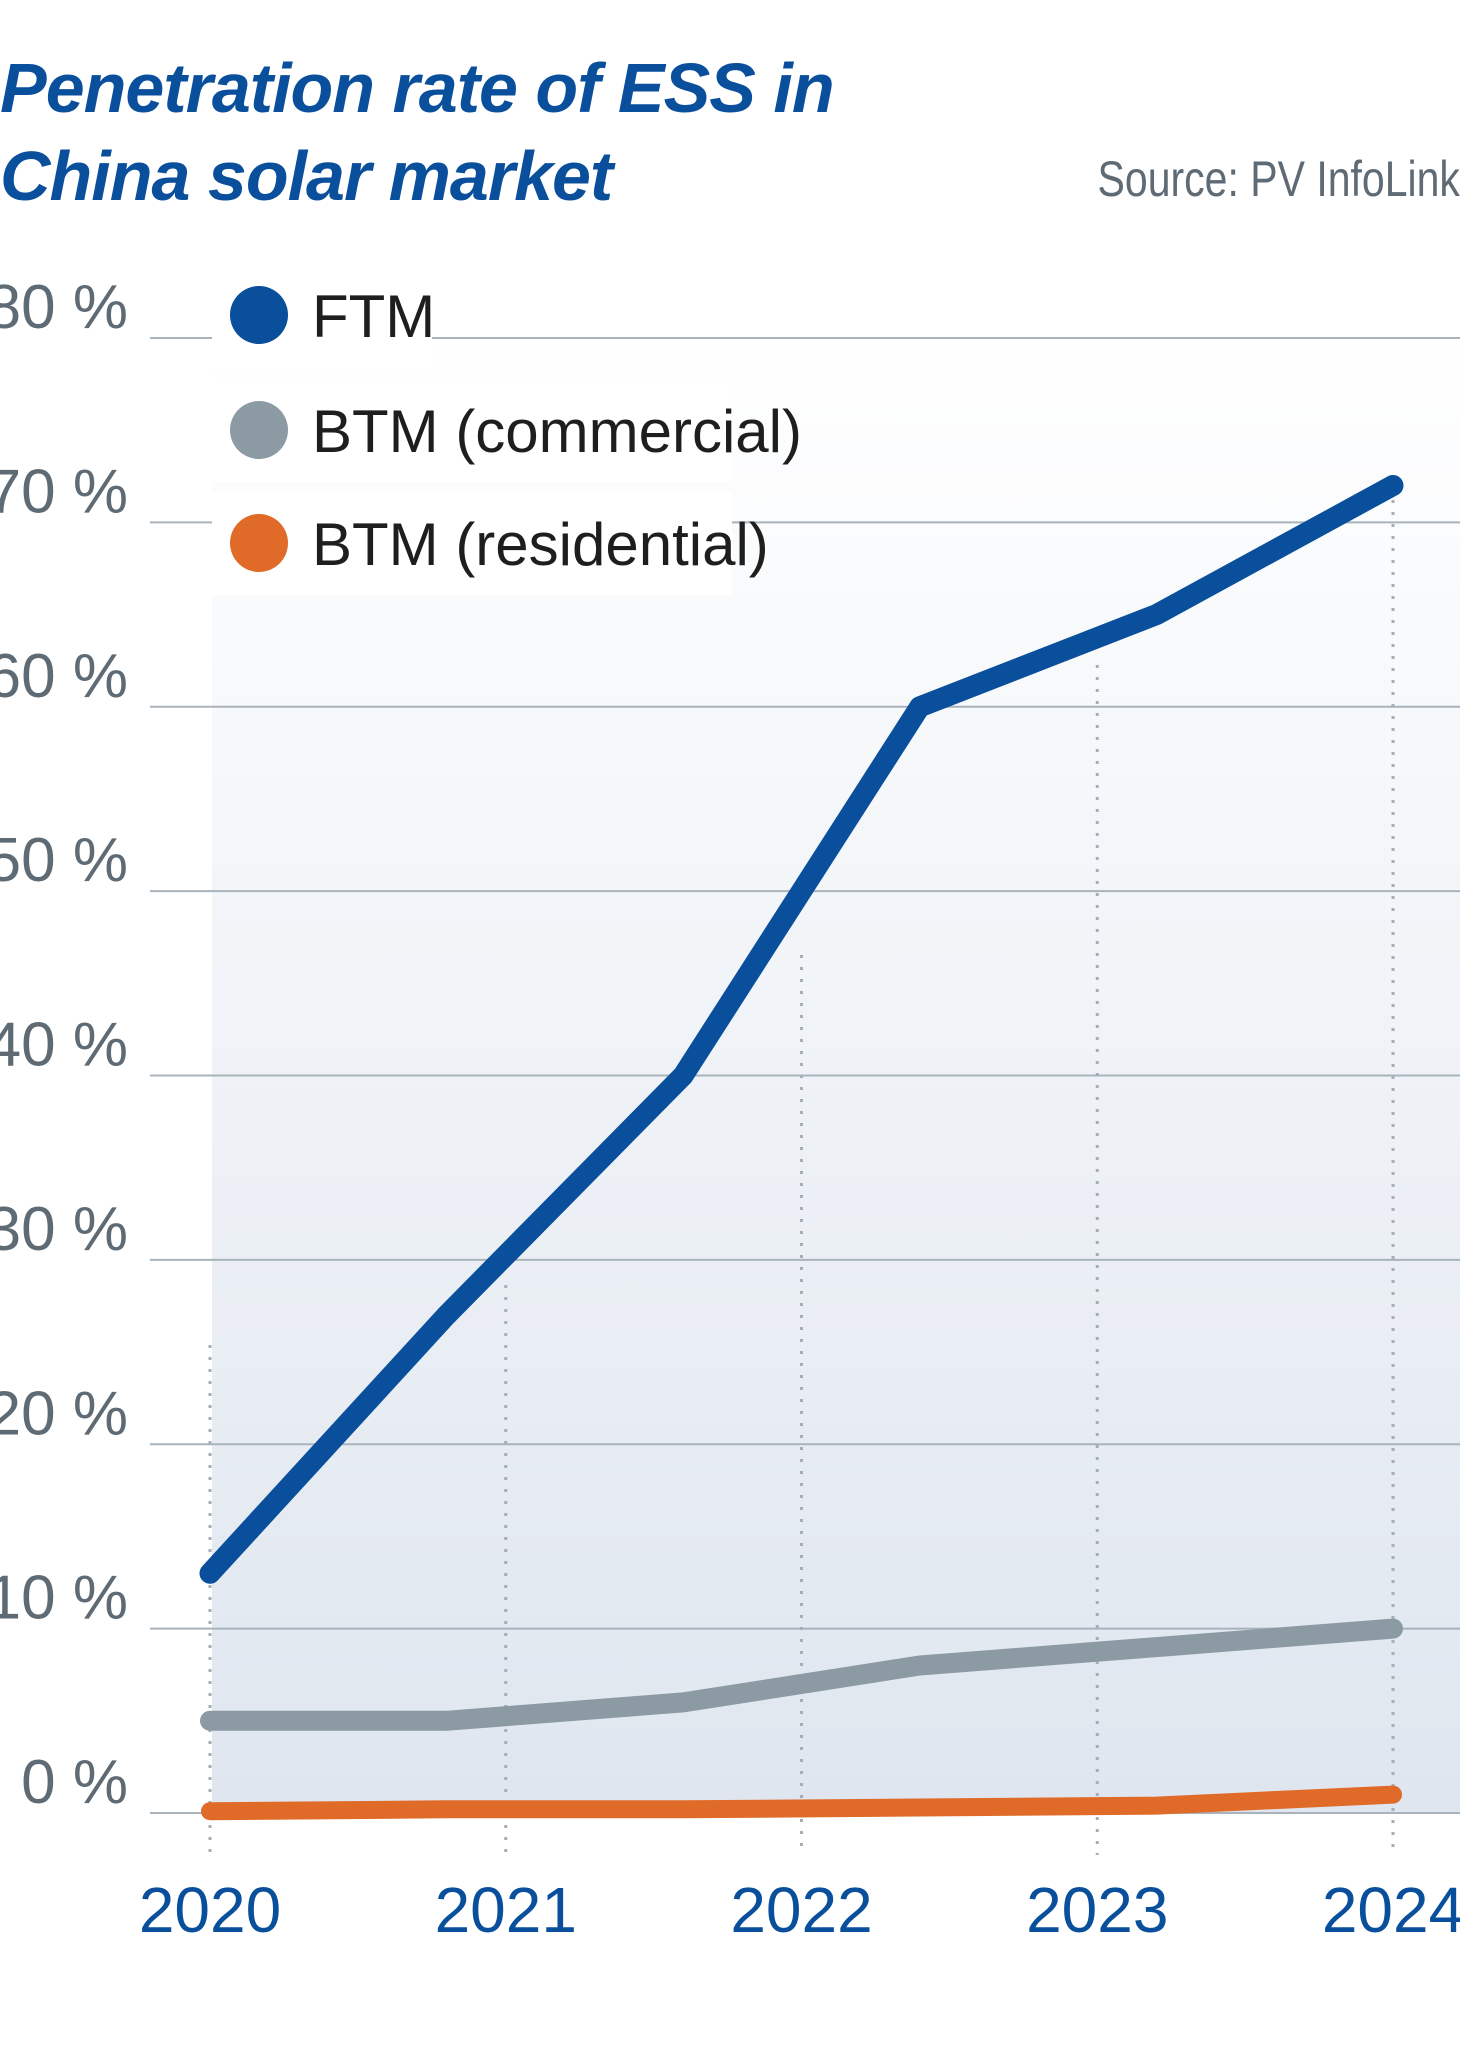 The image size is (1460, 2048). What do you see at coordinates (801, 1803) in the screenshot?
I see `series-line-btm-residential` at bounding box center [801, 1803].